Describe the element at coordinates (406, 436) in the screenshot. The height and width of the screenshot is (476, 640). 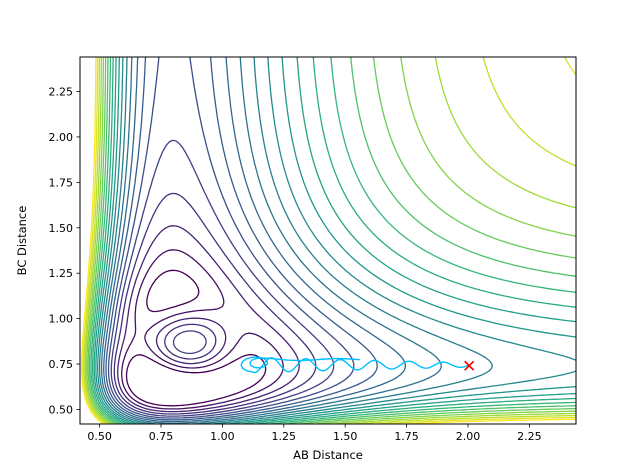
I see `x-tick-label: 1.75` at that location.